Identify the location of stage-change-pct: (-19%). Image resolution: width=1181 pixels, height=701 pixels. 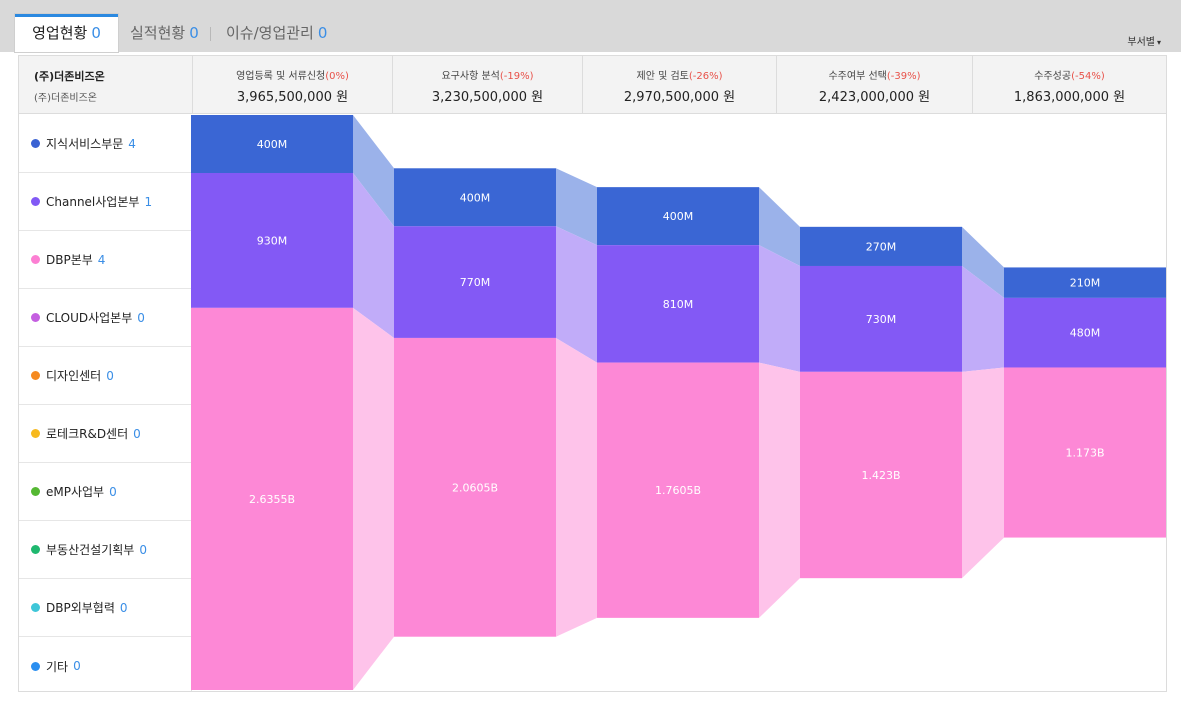
(516, 76).